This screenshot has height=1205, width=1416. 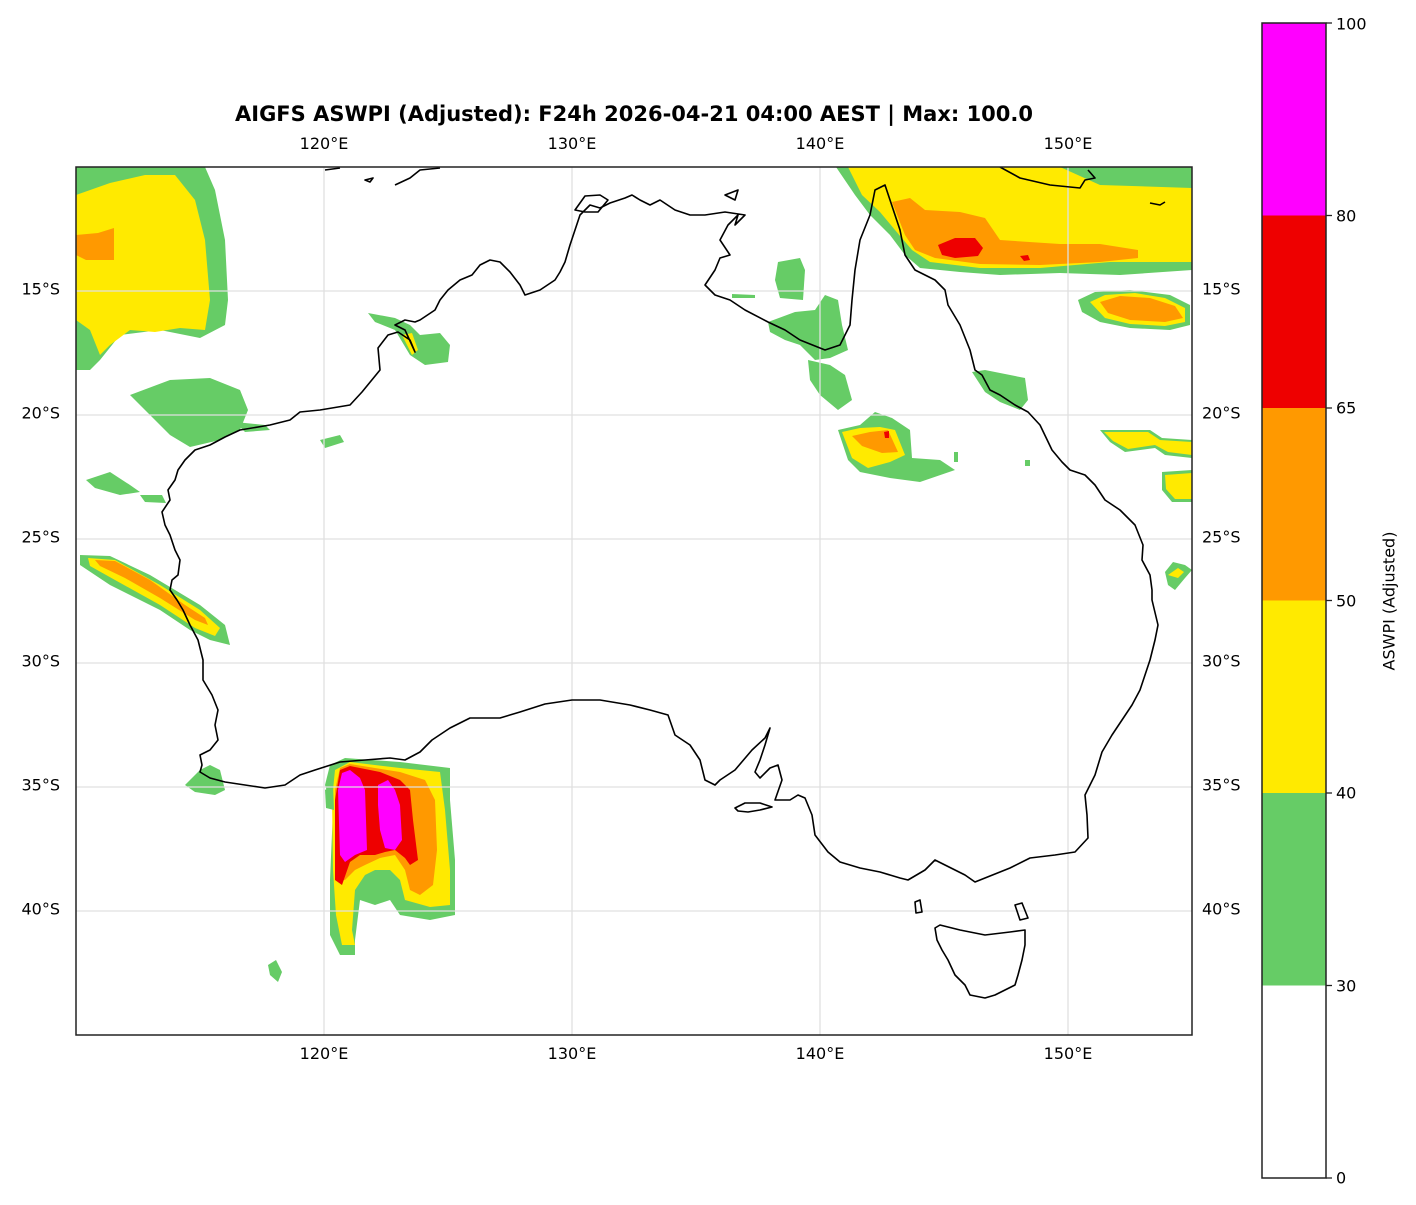 What do you see at coordinates (1068, 1053) in the screenshot?
I see `lon-label-bottom: 150°E` at bounding box center [1068, 1053].